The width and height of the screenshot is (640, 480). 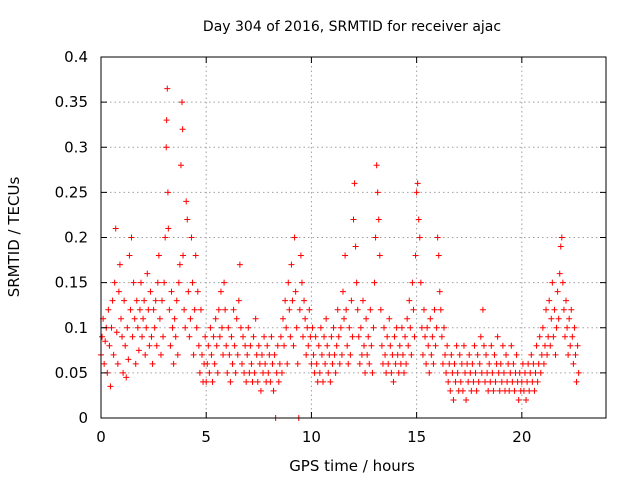 What do you see at coordinates (76, 328) in the screenshot?
I see `y-tick-label: 0.1` at bounding box center [76, 328].